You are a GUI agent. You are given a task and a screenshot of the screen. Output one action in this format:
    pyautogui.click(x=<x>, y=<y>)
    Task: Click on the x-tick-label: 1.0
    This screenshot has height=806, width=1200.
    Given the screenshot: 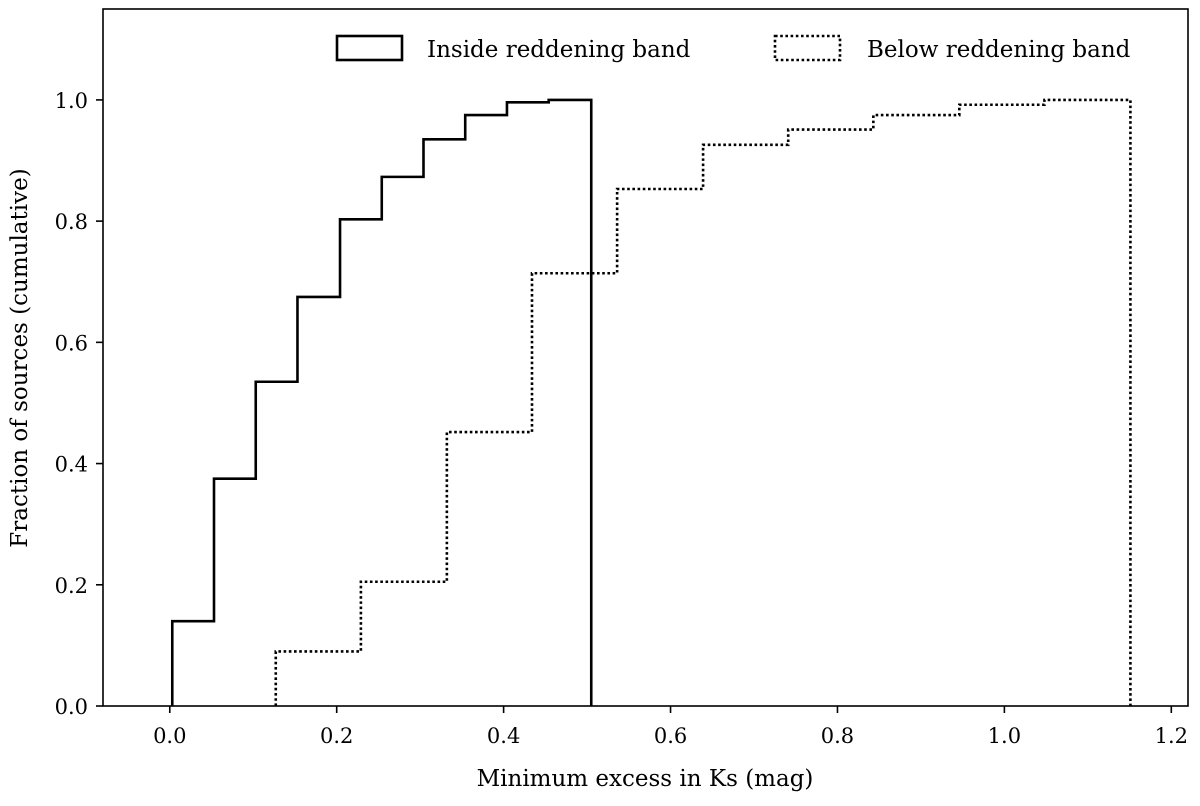 What is the action you would take?
    pyautogui.click(x=1004, y=736)
    